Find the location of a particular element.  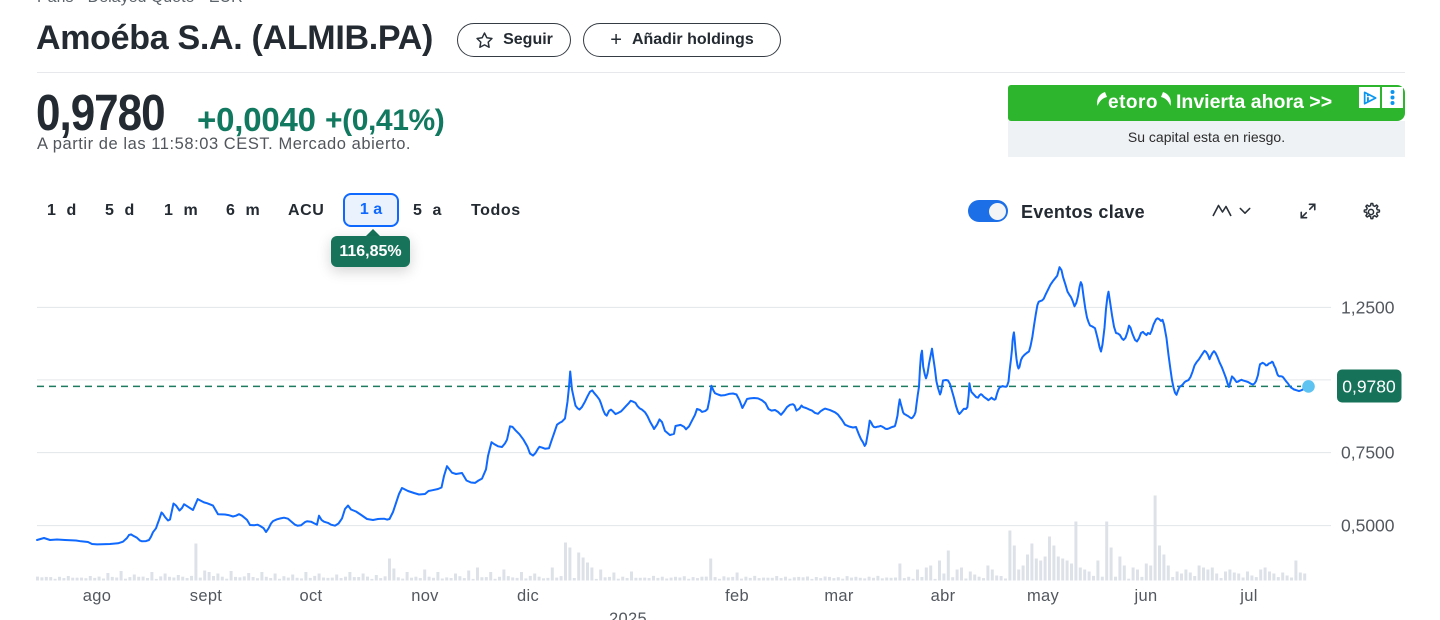

svg-text: abr is located at coordinates (943, 596).